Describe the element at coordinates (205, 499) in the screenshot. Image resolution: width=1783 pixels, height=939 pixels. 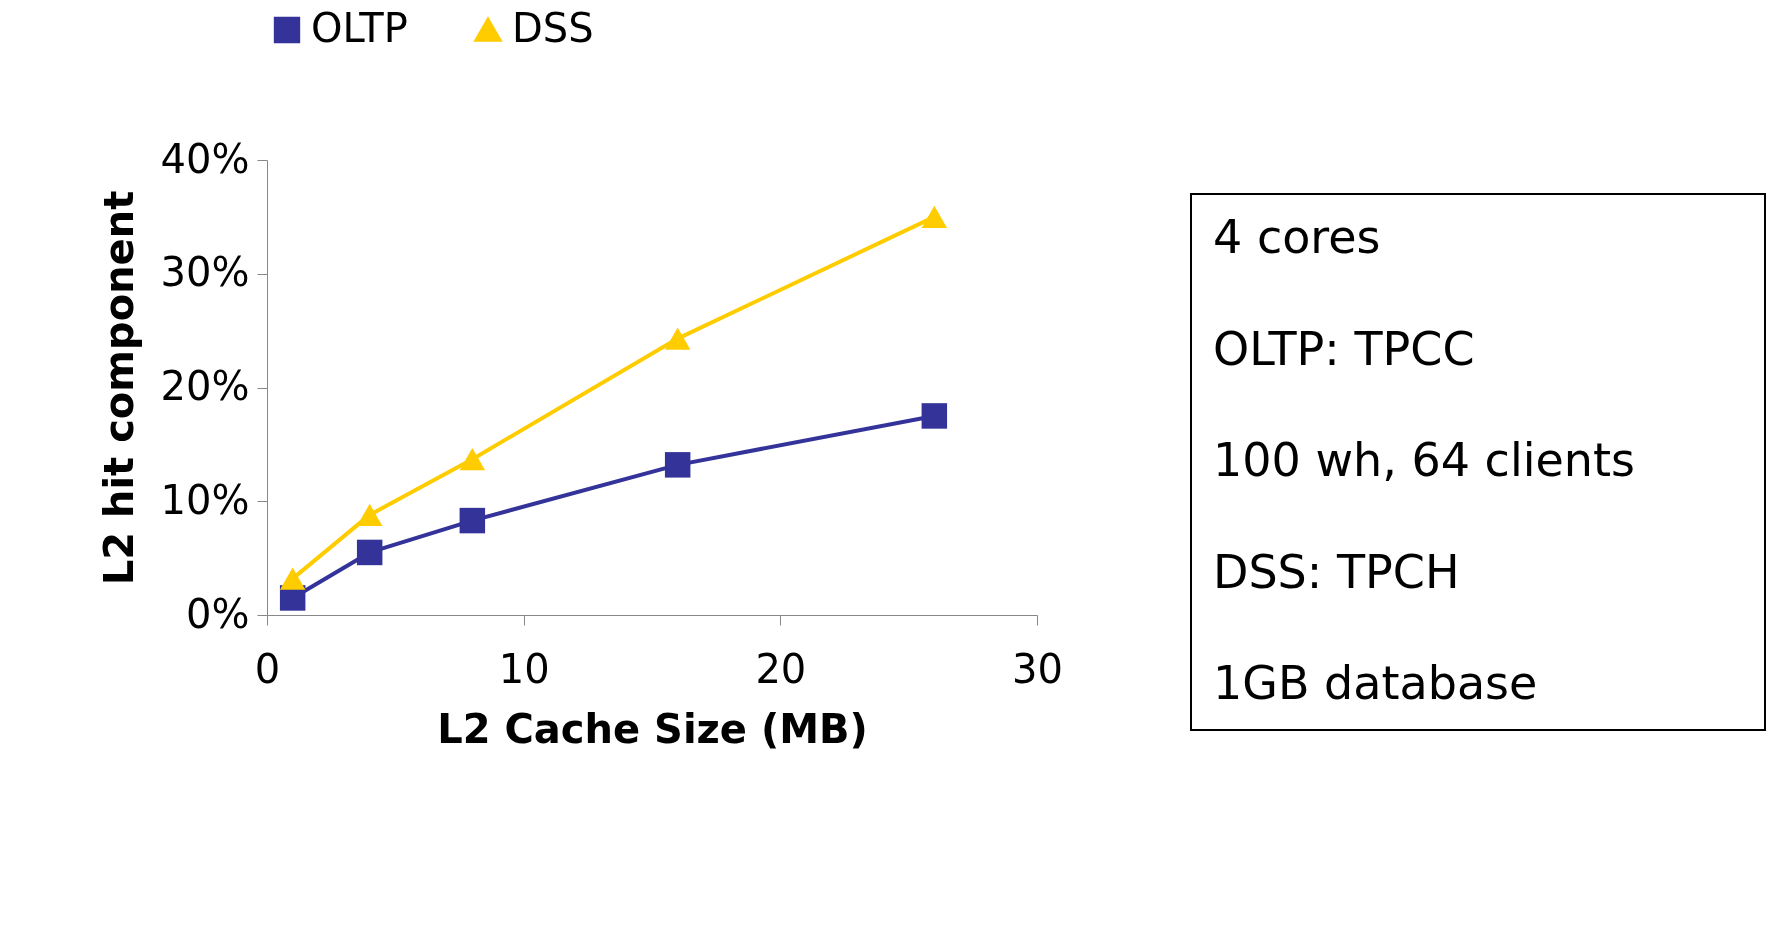
I see `y-tick-label: 10%` at that location.